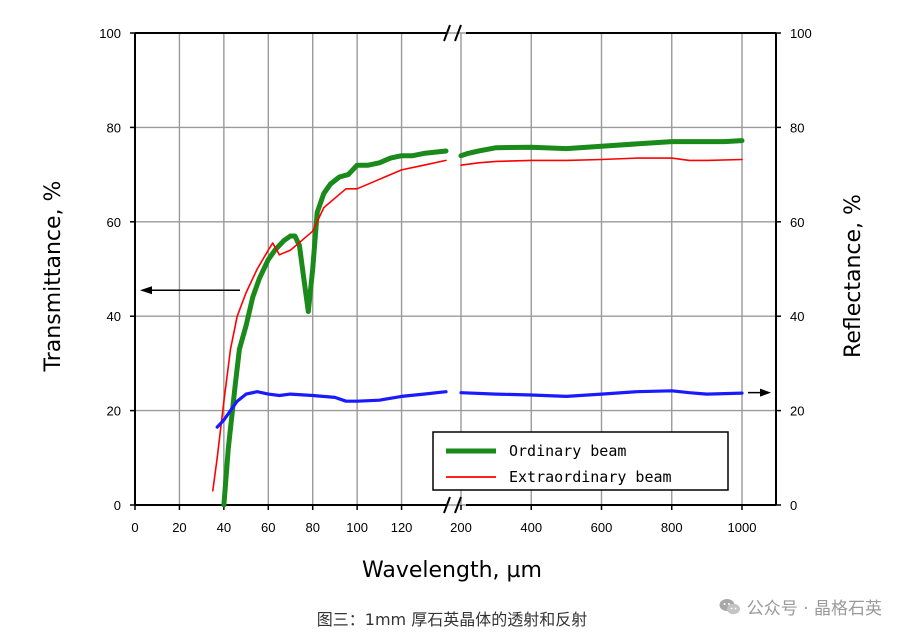  Describe the element at coordinates (797, 127) in the screenshot. I see `y-tick-label-right: 80` at that location.